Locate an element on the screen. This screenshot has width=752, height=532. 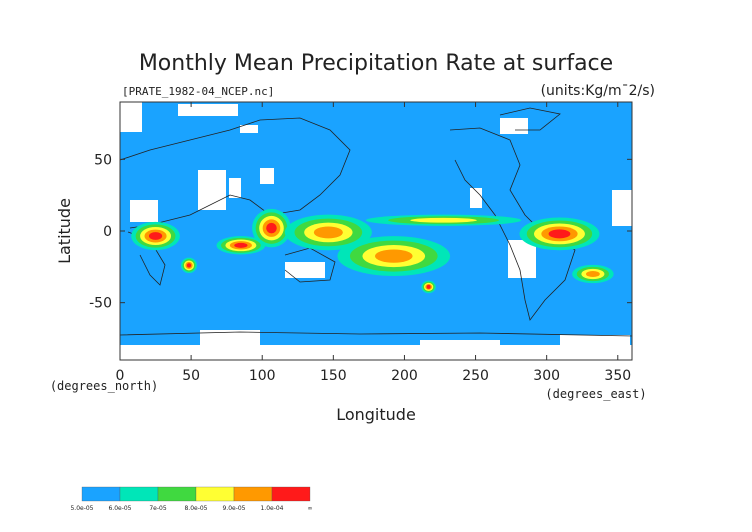
x-tick-label: 350 is located at coordinates (617, 376).